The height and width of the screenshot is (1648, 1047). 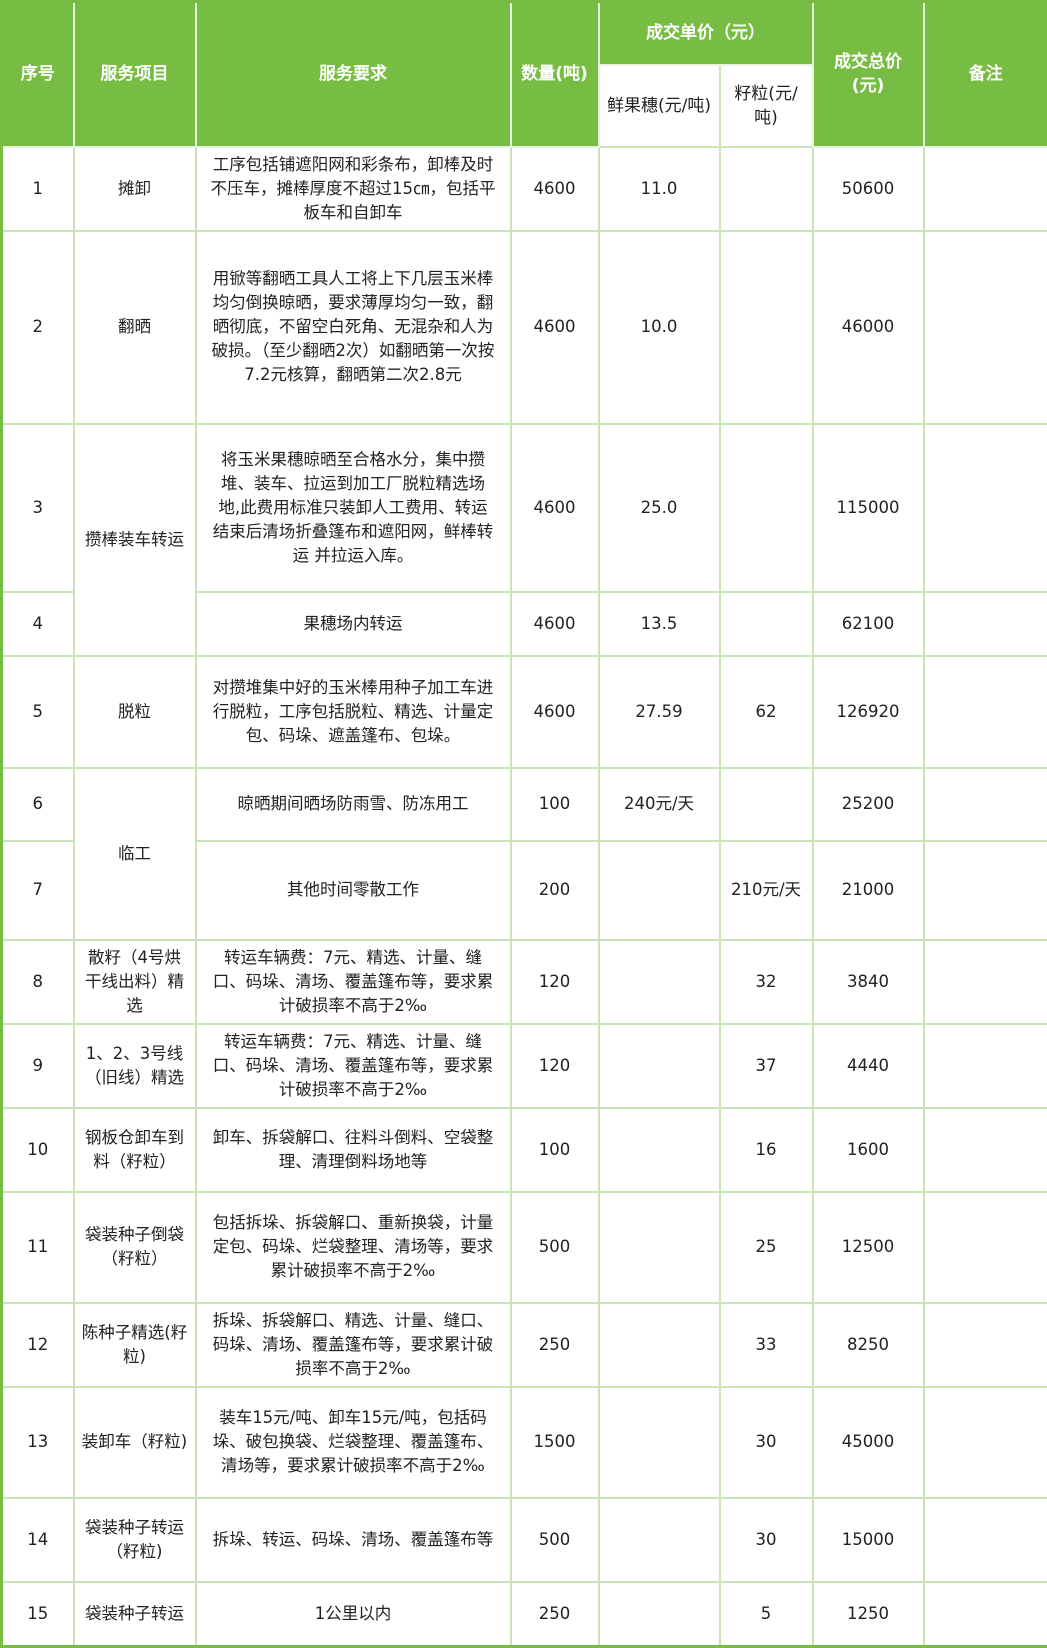 I want to click on cell-total: 21000, so click(x=868, y=890).